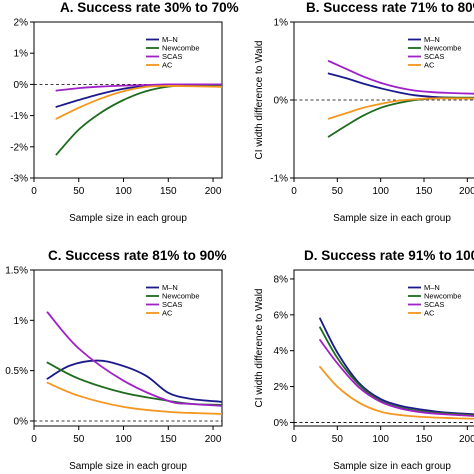 This screenshot has height=474, width=474. What do you see at coordinates (390, 7) in the screenshot?
I see `panel-title: B. Success rate 71% to 80%` at bounding box center [390, 7].